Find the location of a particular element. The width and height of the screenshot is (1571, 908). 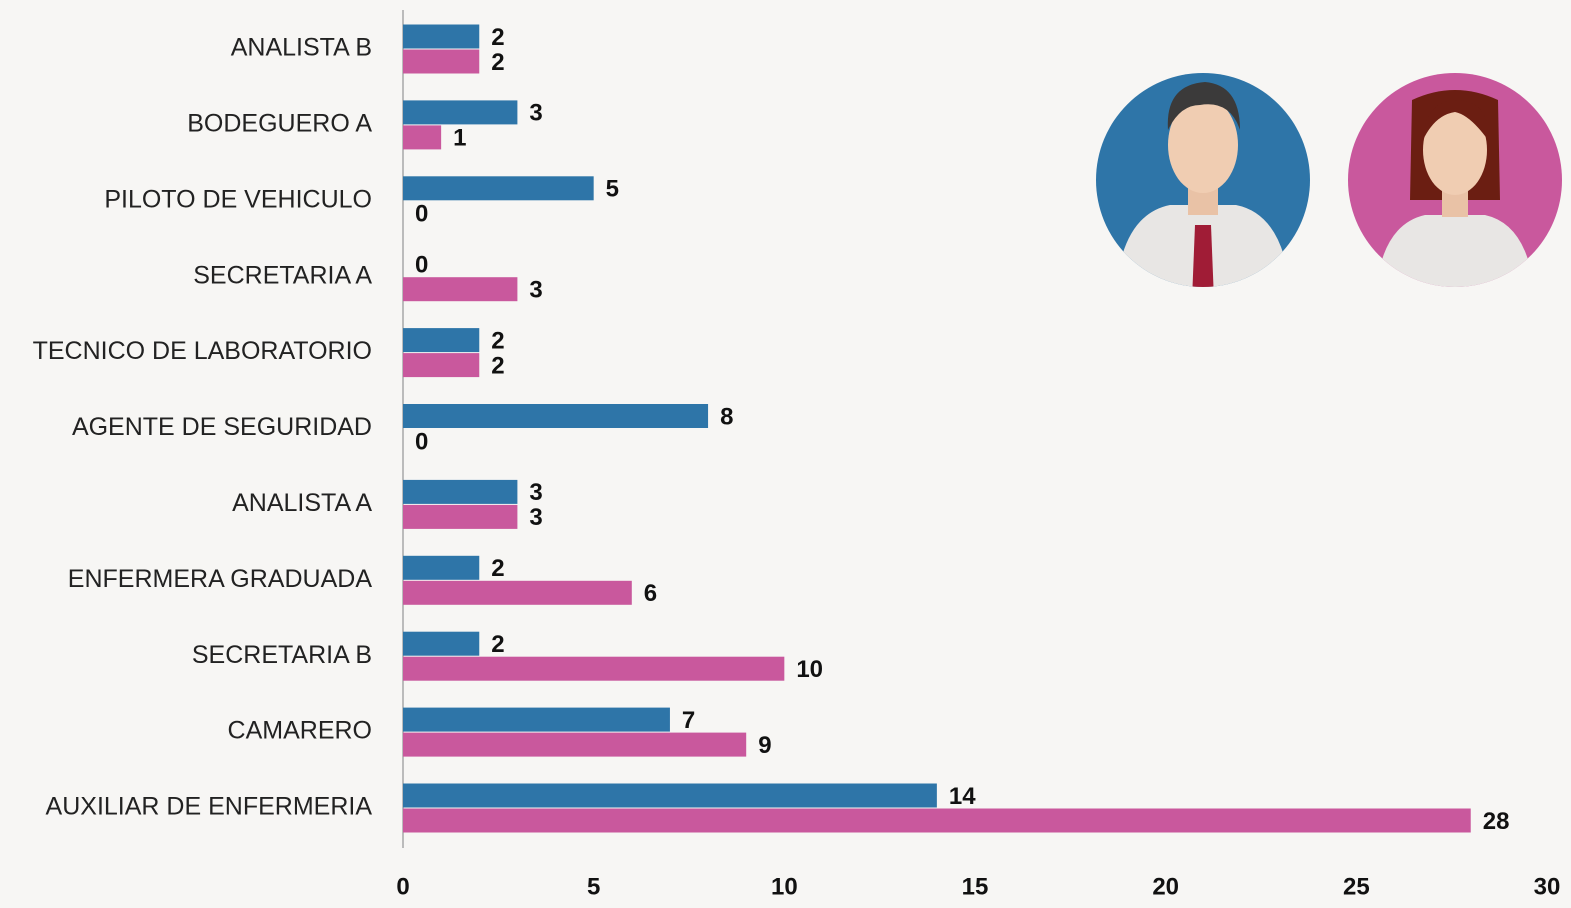

x-tick-label: 15 is located at coordinates (975, 886).